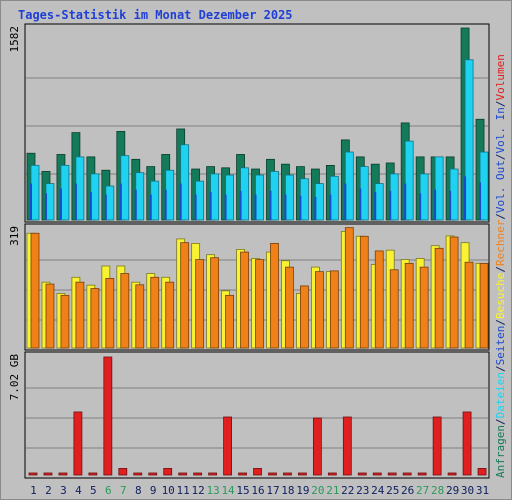  I want to click on legend-entry: Volumen, so click(500, 77).